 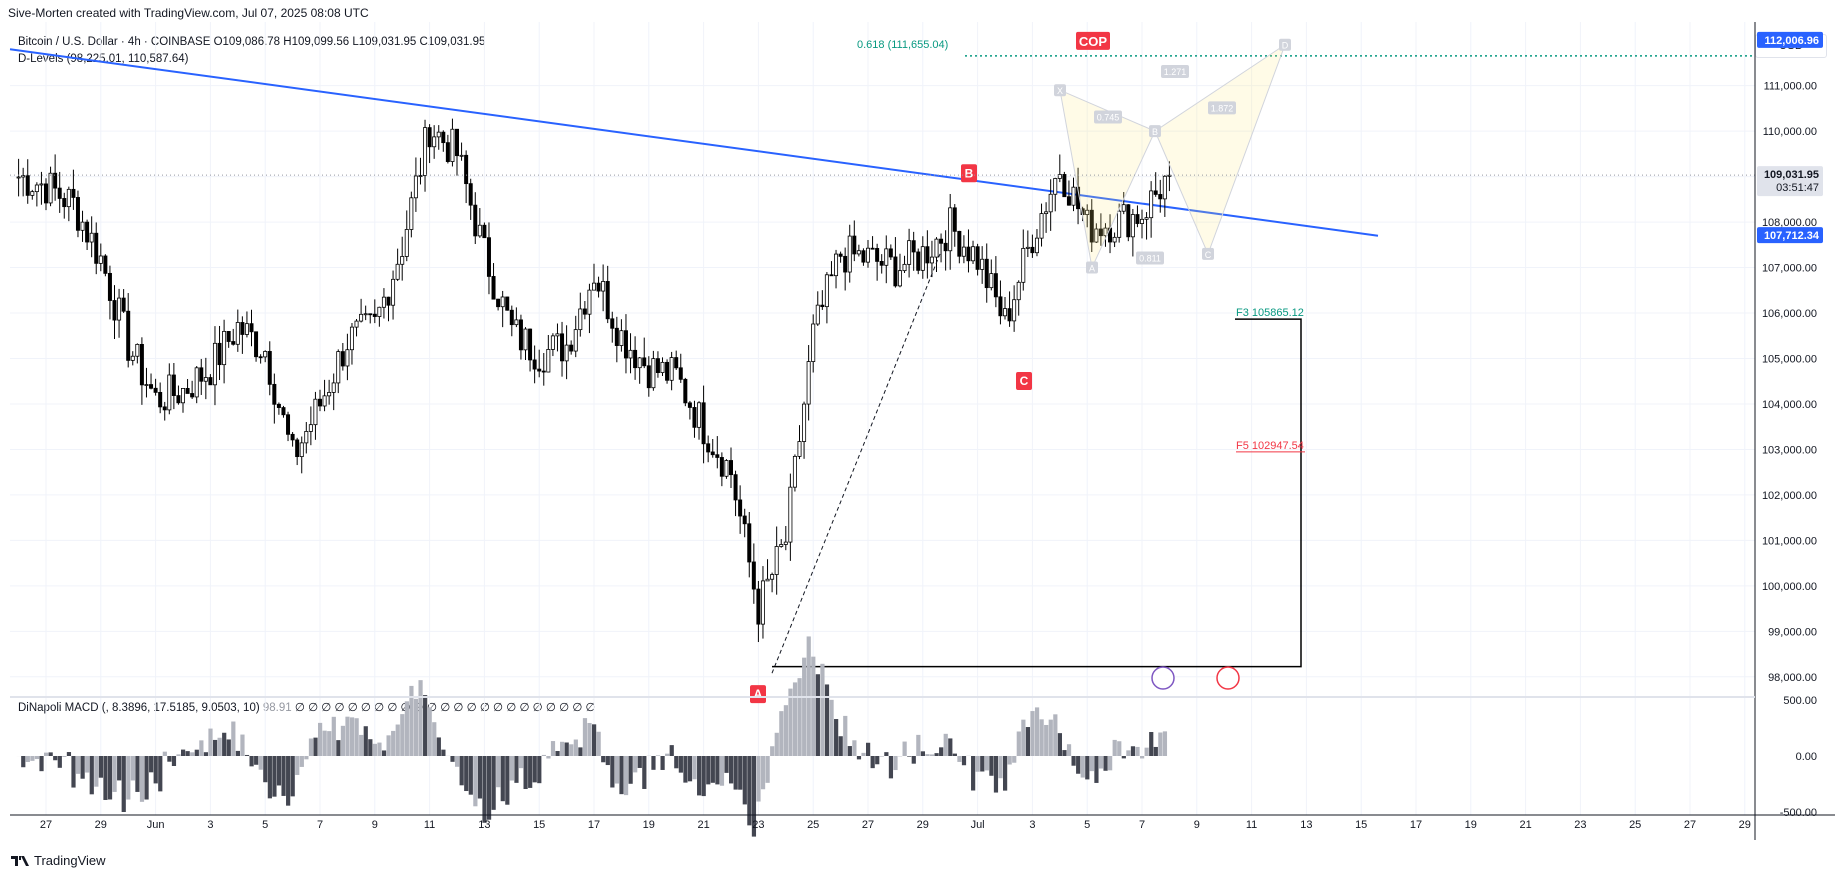 What do you see at coordinates (1032, 825) in the screenshot?
I see `time-tick-label: 3` at bounding box center [1032, 825].